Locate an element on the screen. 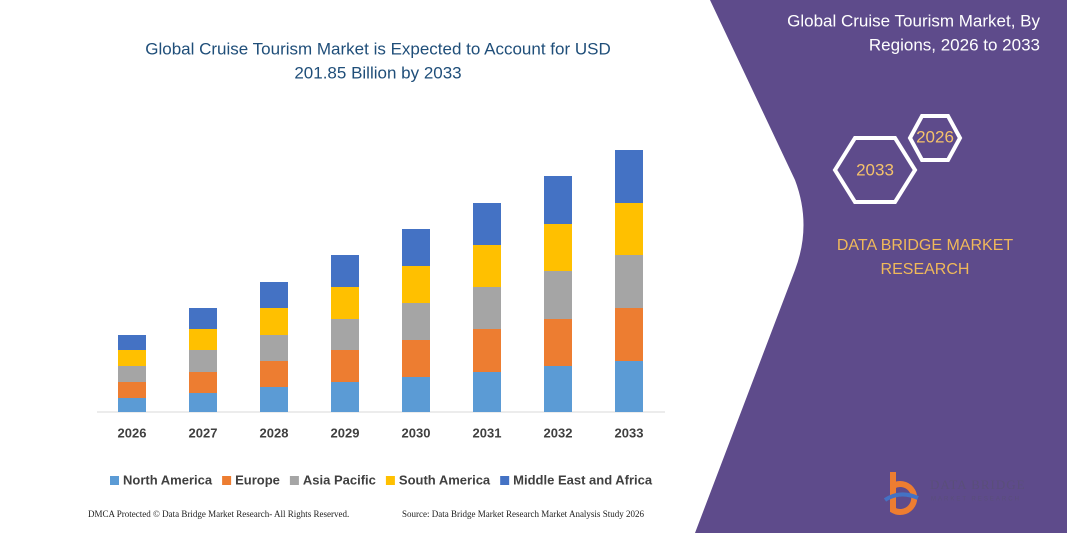 The width and height of the screenshot is (1067, 533). legend-label: Asia Pacific is located at coordinates (339, 479).